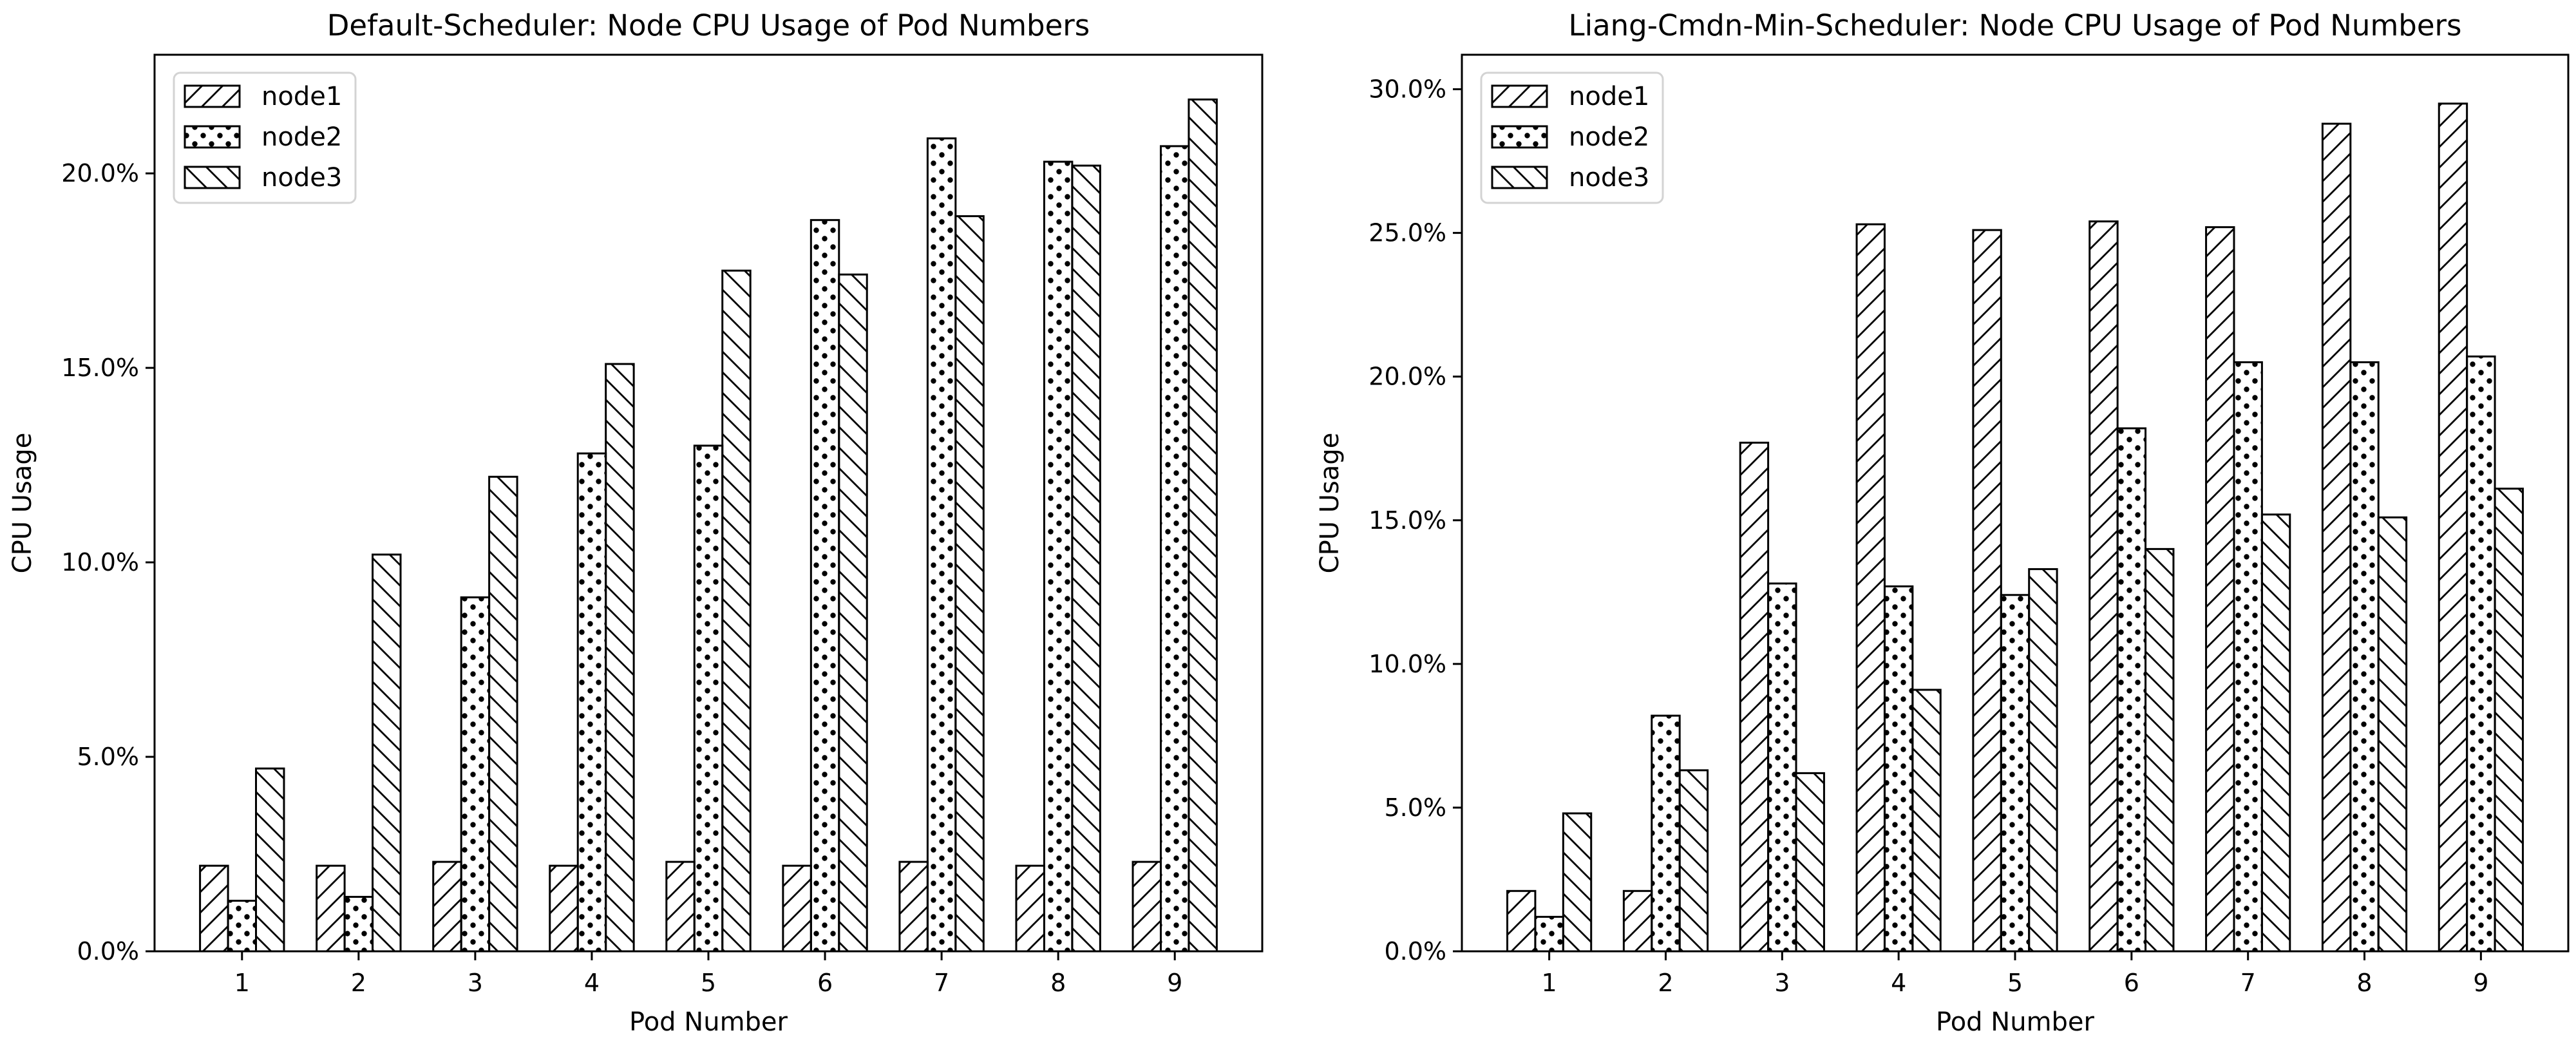 The image size is (2576, 1055). I want to click on y-axis-label: CPU Usage, so click(1330, 503).